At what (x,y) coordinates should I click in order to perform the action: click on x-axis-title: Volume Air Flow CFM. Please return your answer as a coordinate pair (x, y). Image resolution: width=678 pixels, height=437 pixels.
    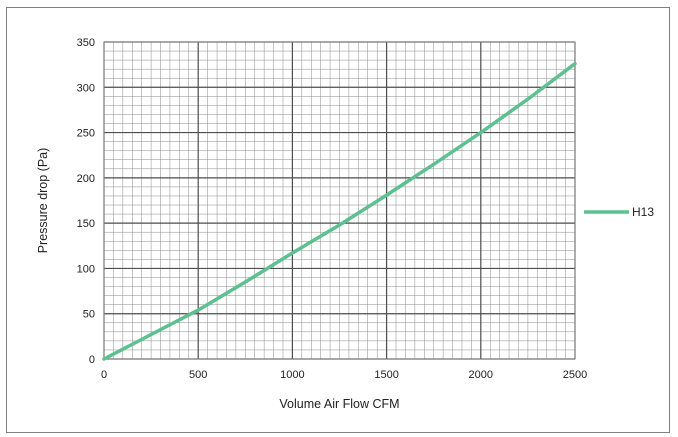
    Looking at the image, I should click on (339, 404).